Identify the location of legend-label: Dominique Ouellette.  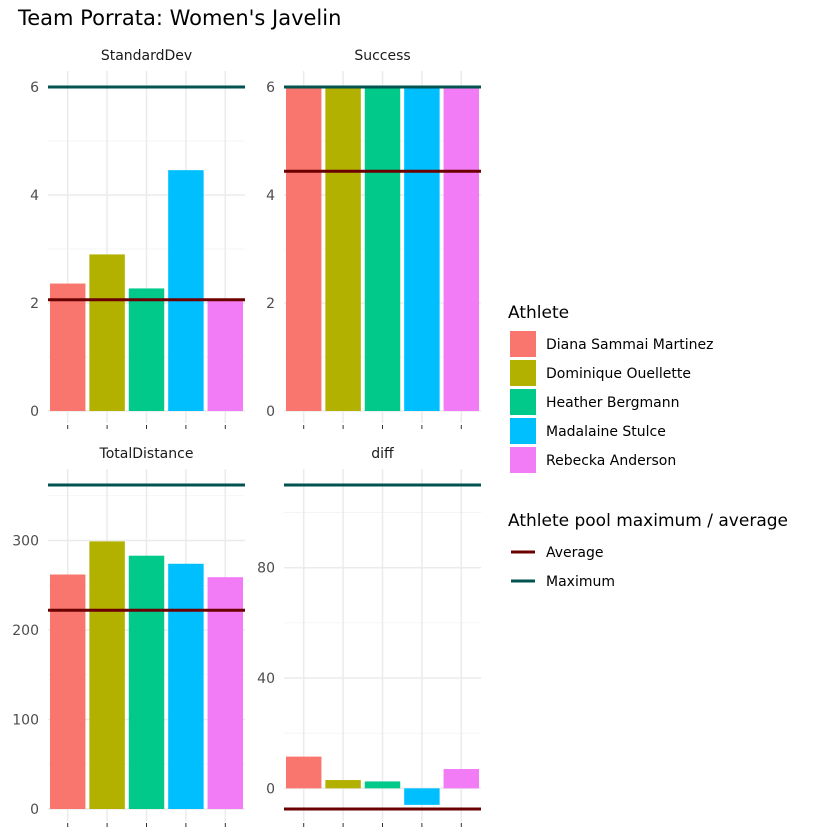
(618, 374).